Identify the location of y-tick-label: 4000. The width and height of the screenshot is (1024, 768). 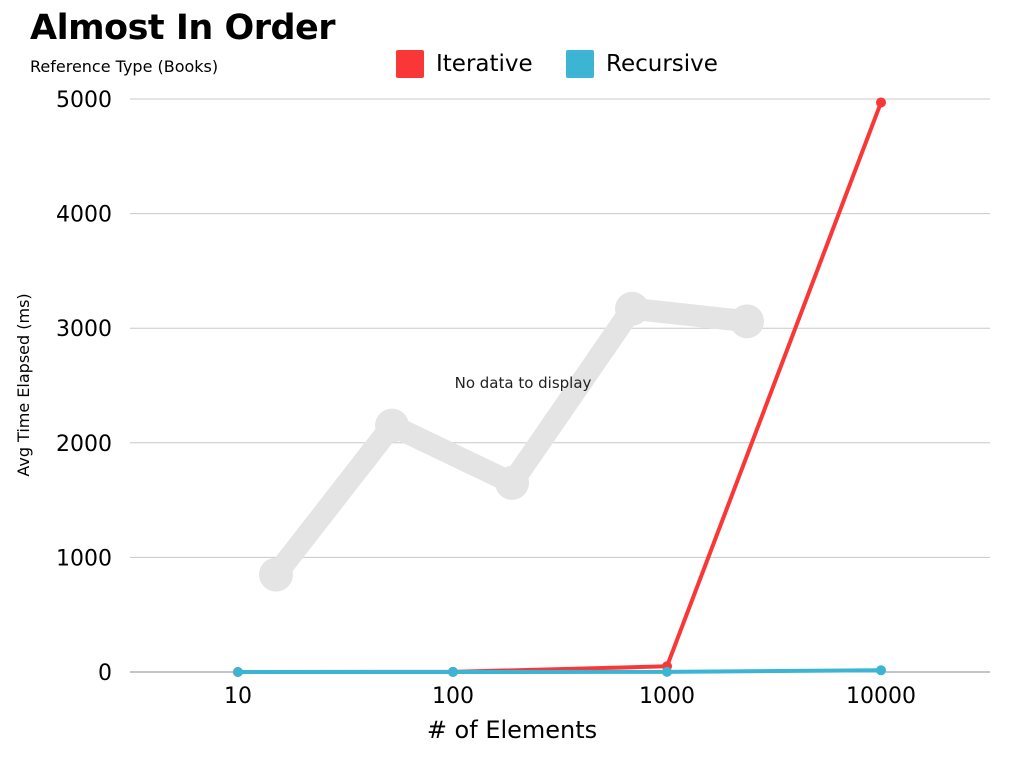
(84, 215).